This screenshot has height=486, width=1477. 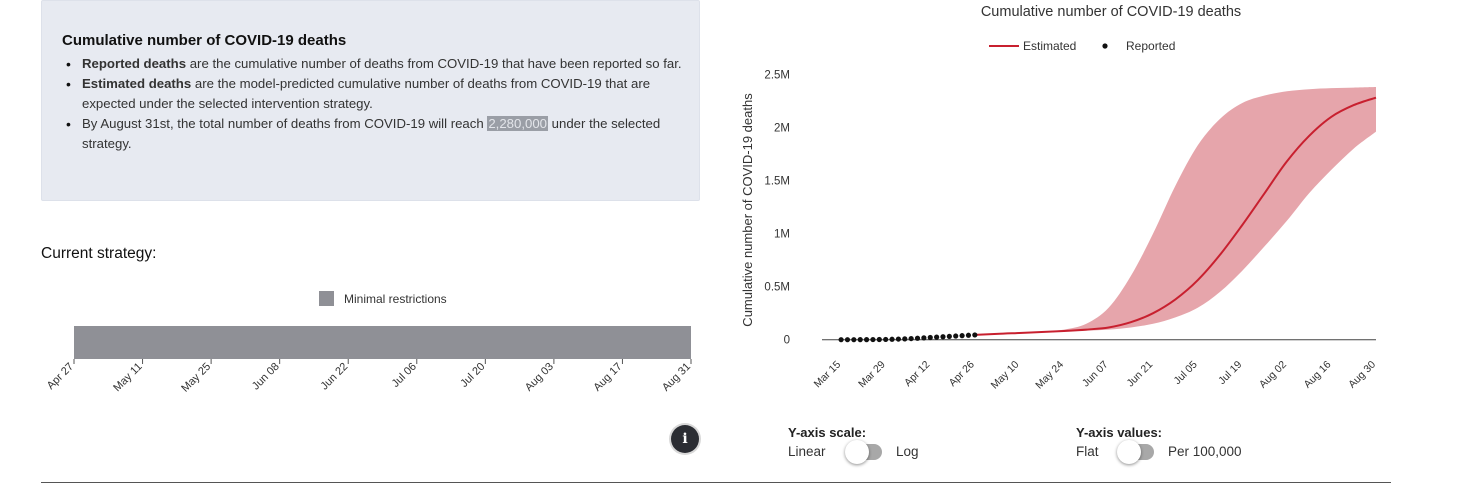 What do you see at coordinates (1139, 374) in the screenshot?
I see `x-tick-label: Jun 21` at bounding box center [1139, 374].